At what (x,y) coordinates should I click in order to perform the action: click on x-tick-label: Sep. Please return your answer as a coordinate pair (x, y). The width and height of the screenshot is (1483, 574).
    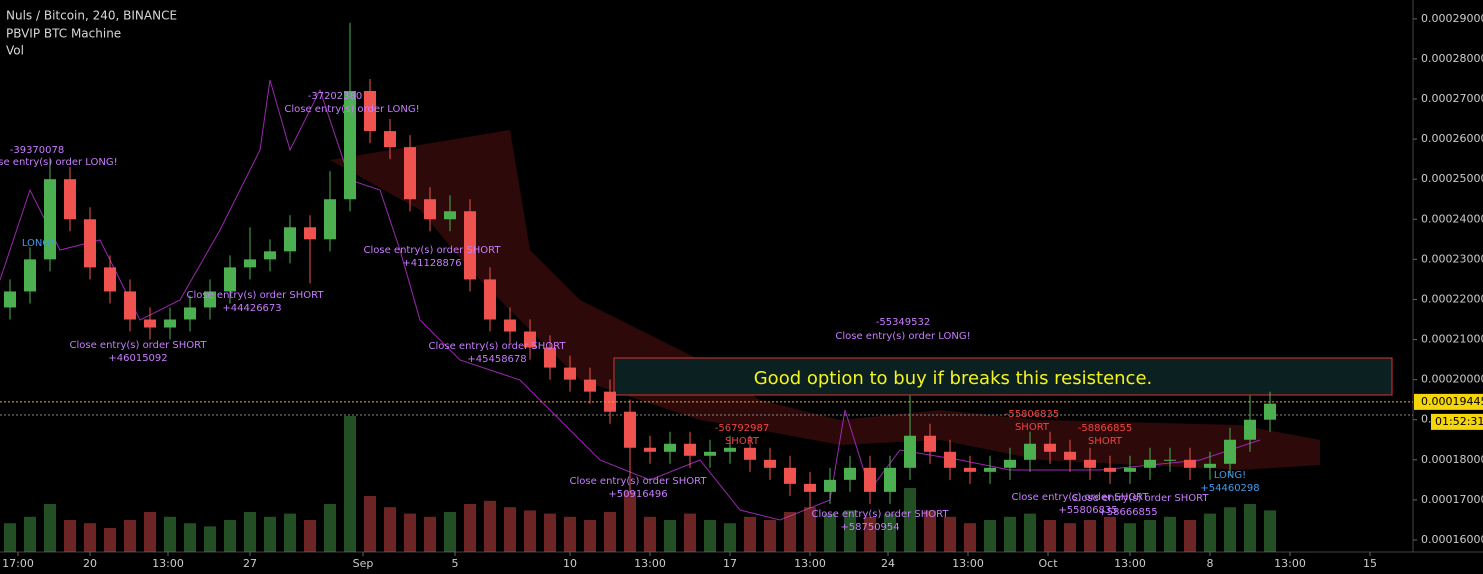
    Looking at the image, I should click on (363, 563).